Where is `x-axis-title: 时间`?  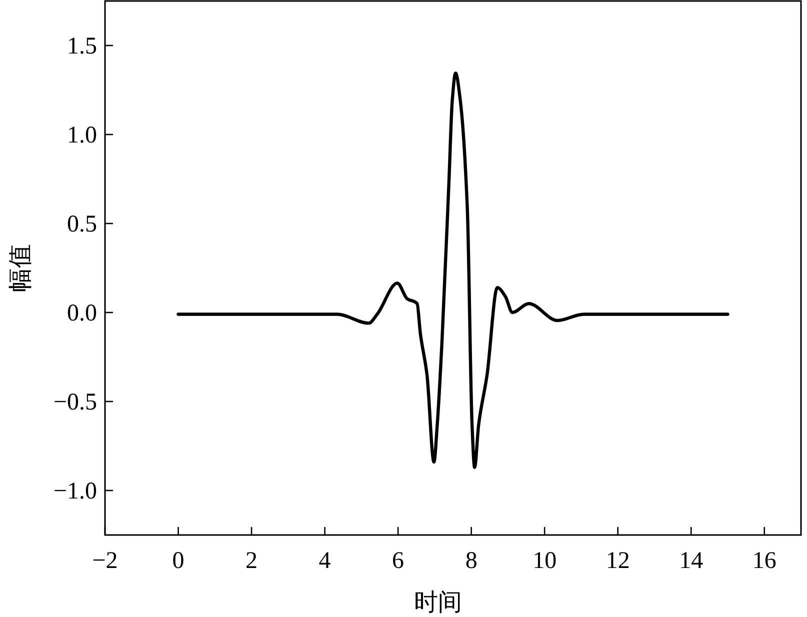 x-axis-title: 时间 is located at coordinates (438, 603).